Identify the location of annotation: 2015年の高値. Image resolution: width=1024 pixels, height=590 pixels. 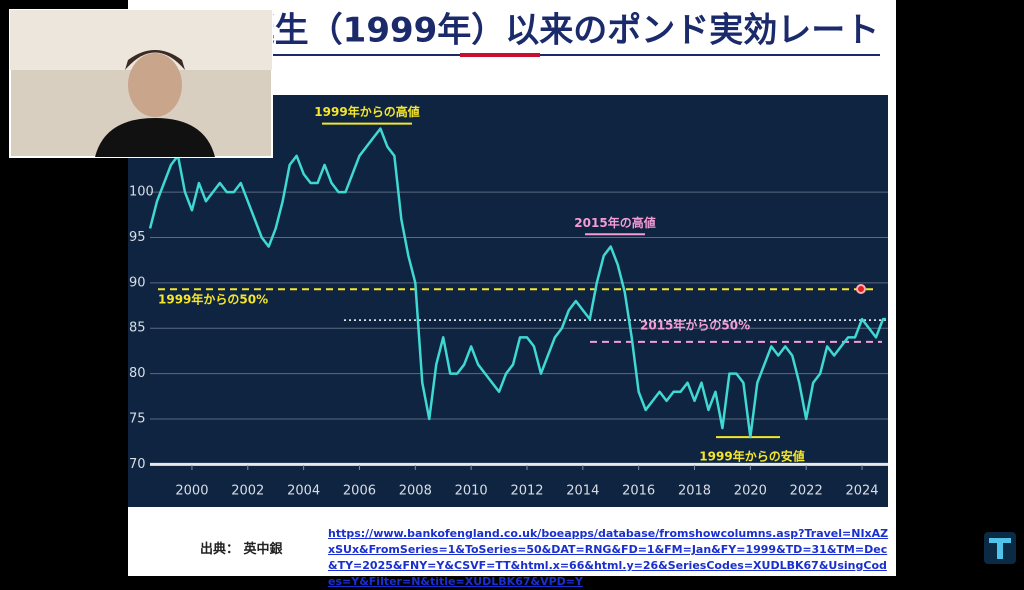
(614, 222).